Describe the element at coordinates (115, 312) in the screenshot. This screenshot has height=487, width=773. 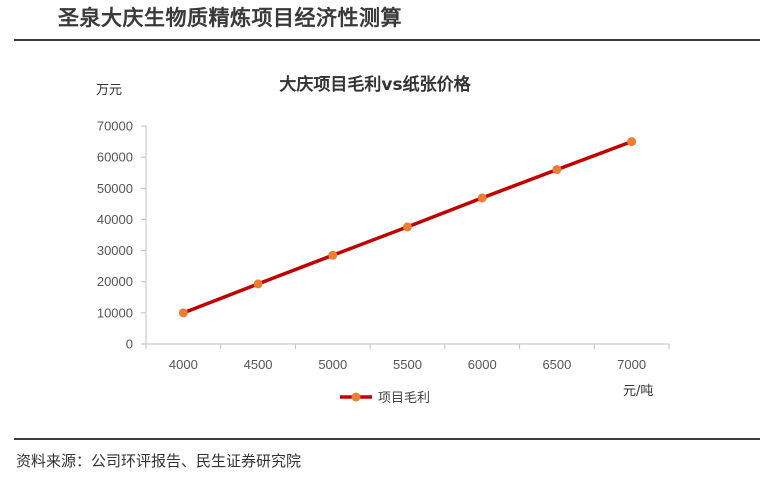
I see `y-tick-label: 10000` at that location.